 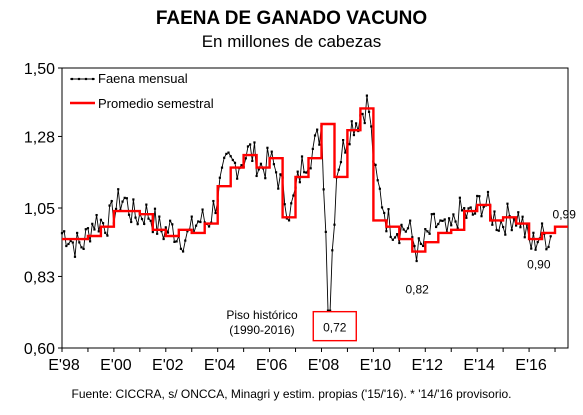 What do you see at coordinates (334, 326) in the screenshot?
I see `annotation-min-box` at bounding box center [334, 326].